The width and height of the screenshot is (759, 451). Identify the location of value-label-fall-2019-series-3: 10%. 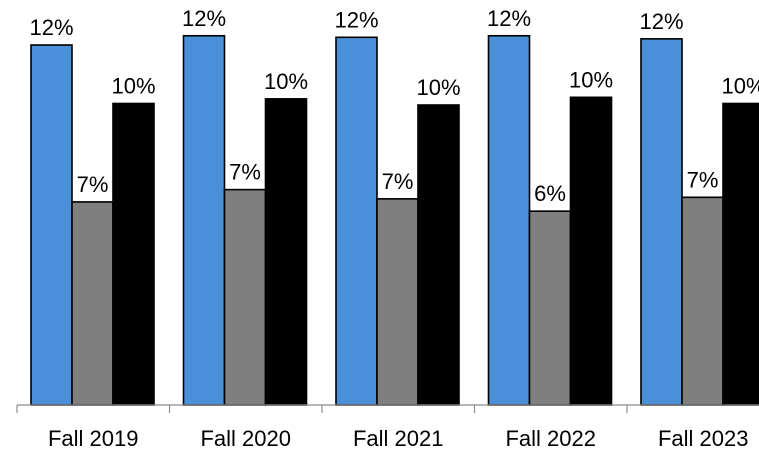
(133, 85).